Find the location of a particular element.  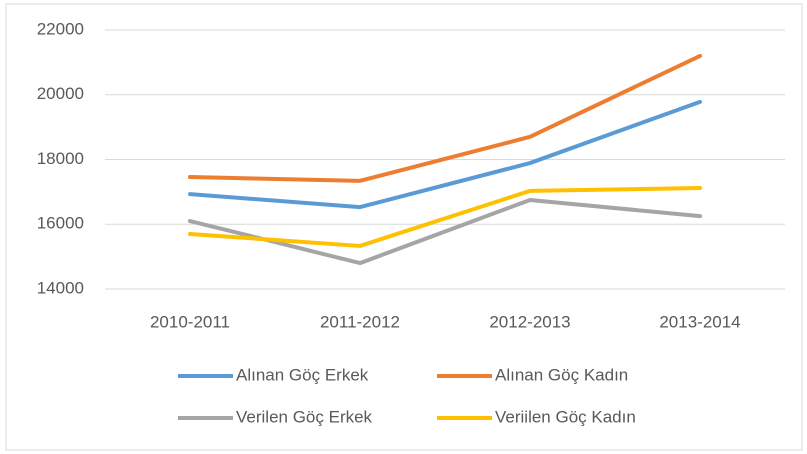

legend-label: Verilen Göç Erkek is located at coordinates (304, 416).